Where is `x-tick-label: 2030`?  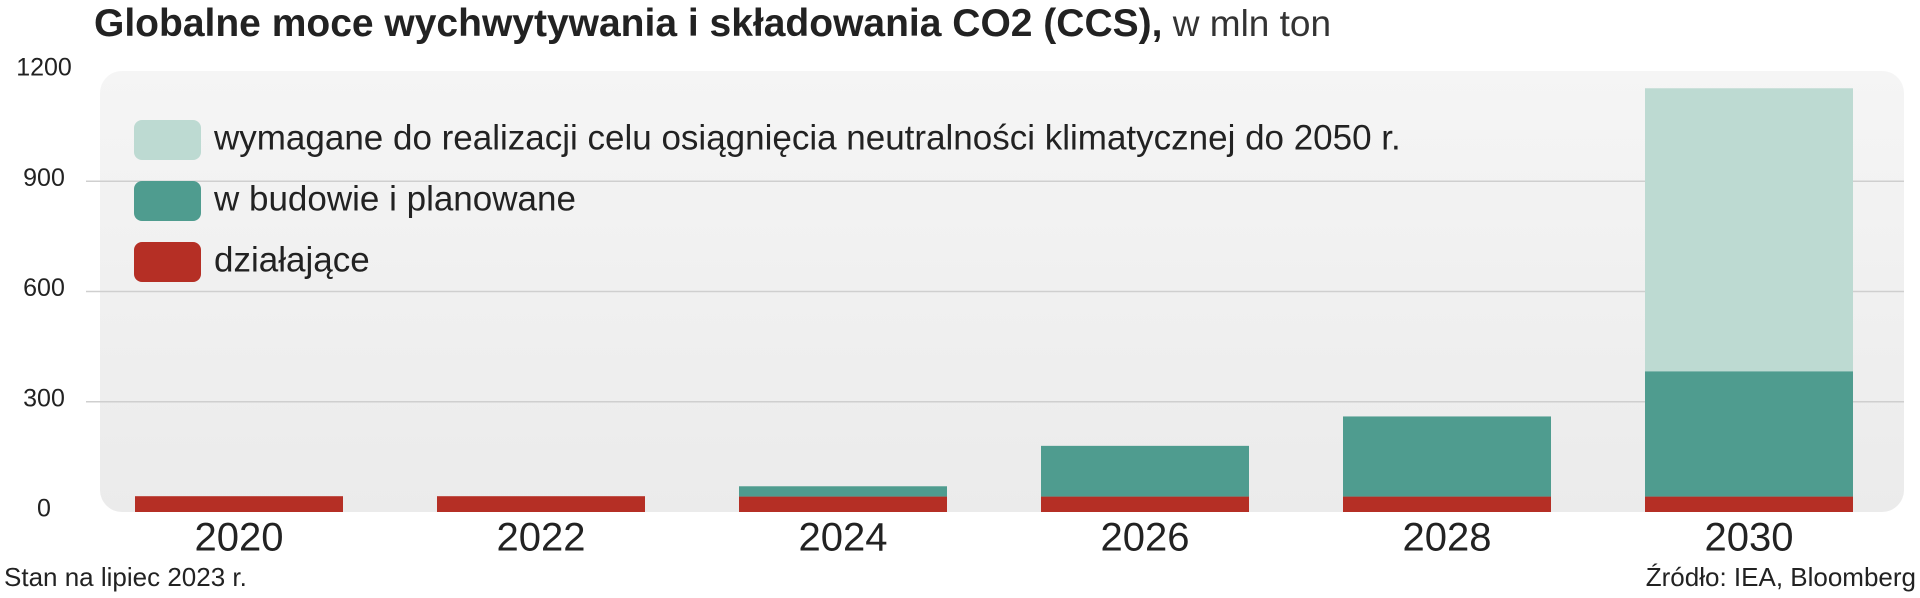
x-tick-label: 2030 is located at coordinates (1749, 538).